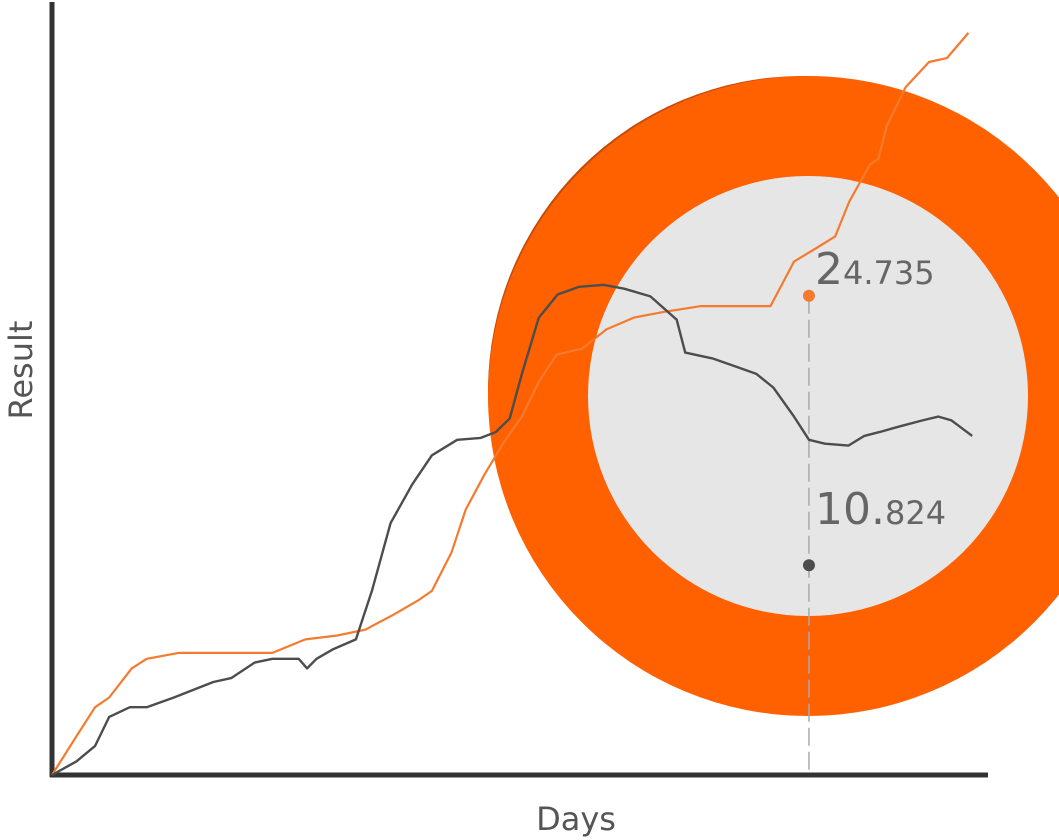  Describe the element at coordinates (21, 370) in the screenshot. I see `y-axis-title: Result` at that location.